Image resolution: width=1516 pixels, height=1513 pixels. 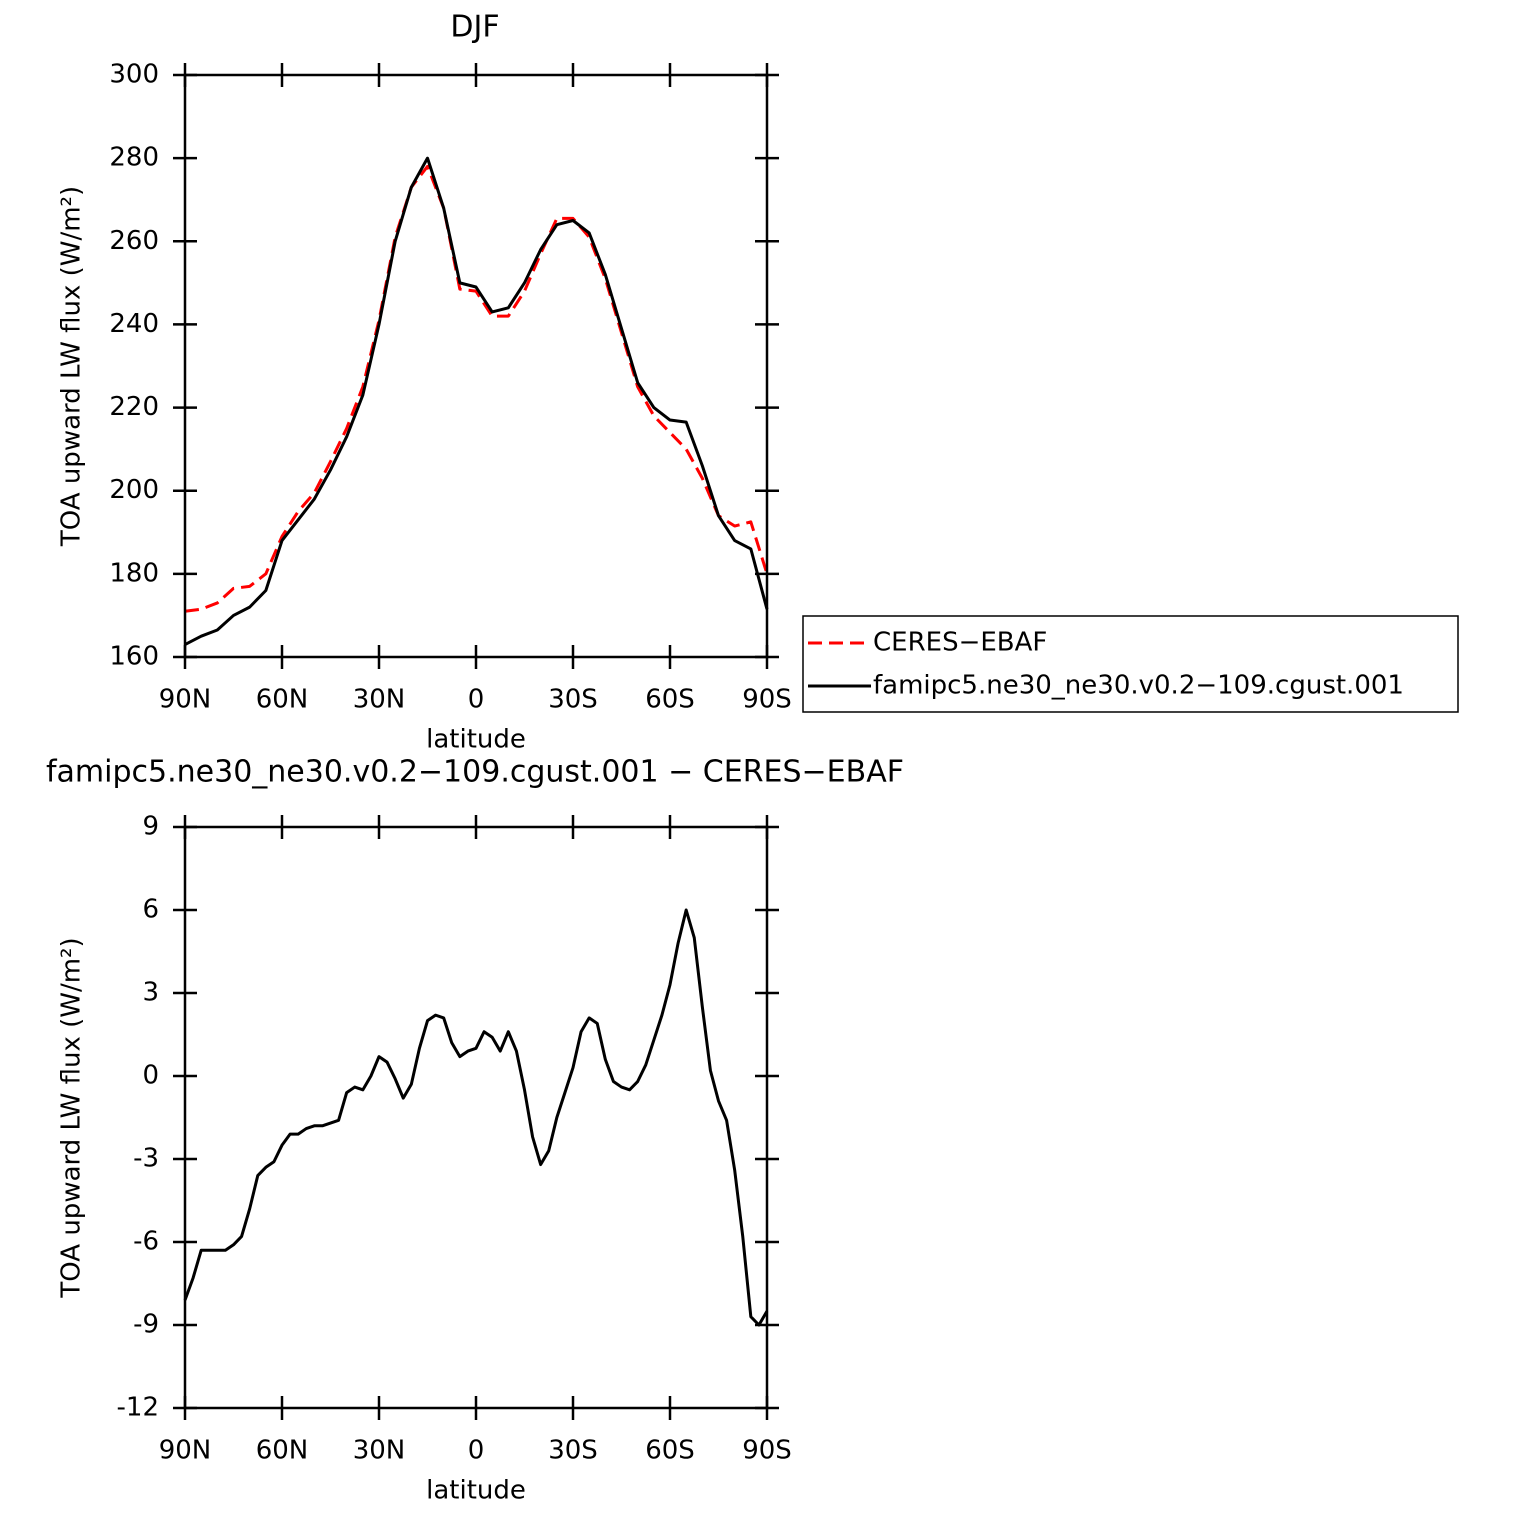 What do you see at coordinates (150, 827) in the screenshot?
I see `y-tick-label: 9` at bounding box center [150, 827].